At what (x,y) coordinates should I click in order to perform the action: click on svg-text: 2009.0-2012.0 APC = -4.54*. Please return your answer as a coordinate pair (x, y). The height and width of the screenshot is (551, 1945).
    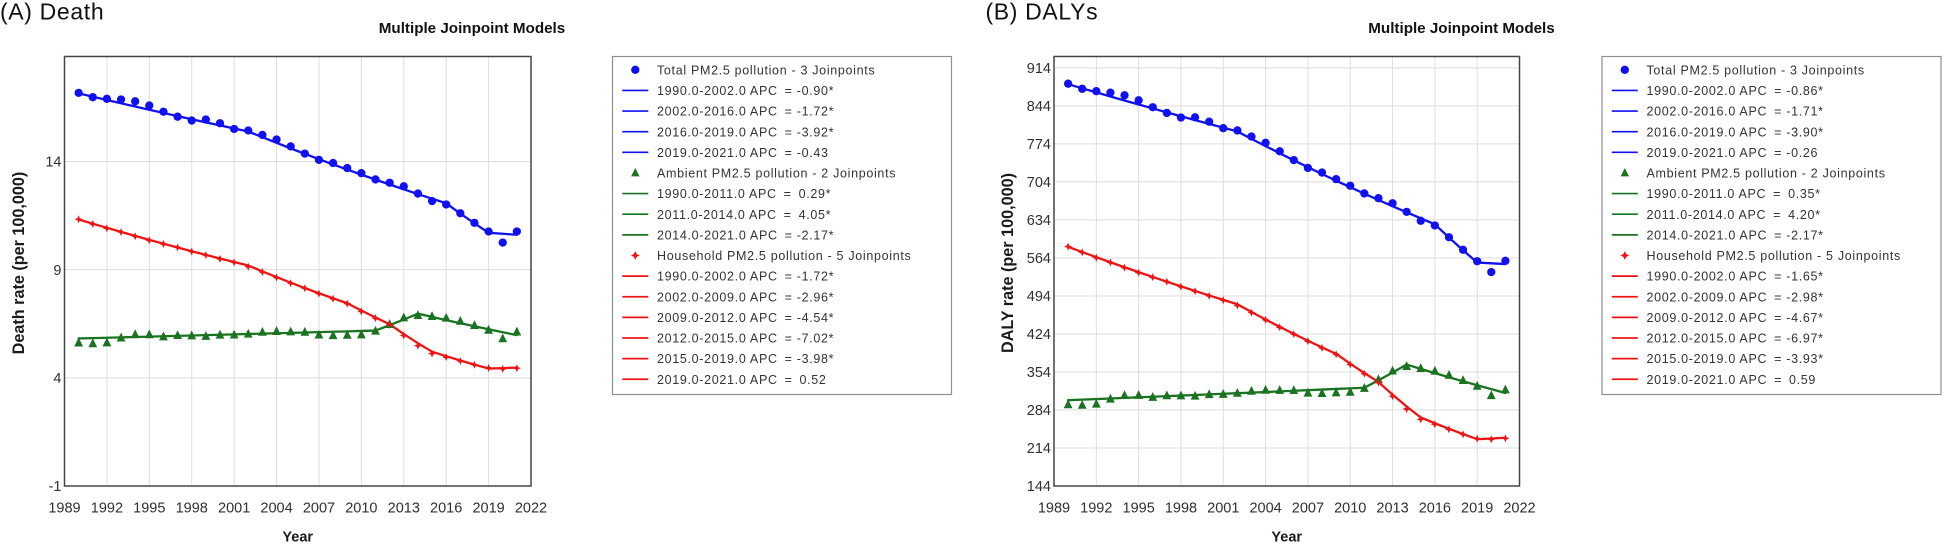
    Looking at the image, I should click on (745, 318).